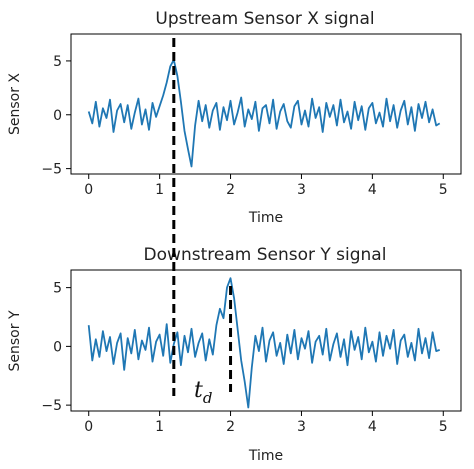 Image resolution: width=474 pixels, height=469 pixels. What do you see at coordinates (265, 255) in the screenshot?
I see `chart-title: Downstream Sensor Y signal` at bounding box center [265, 255].